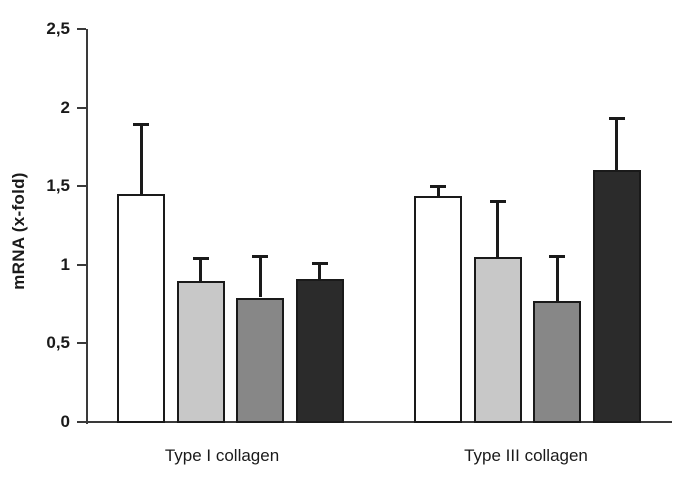  Describe the element at coordinates (379, 422) in the screenshot. I see `x-axis-line` at that location.